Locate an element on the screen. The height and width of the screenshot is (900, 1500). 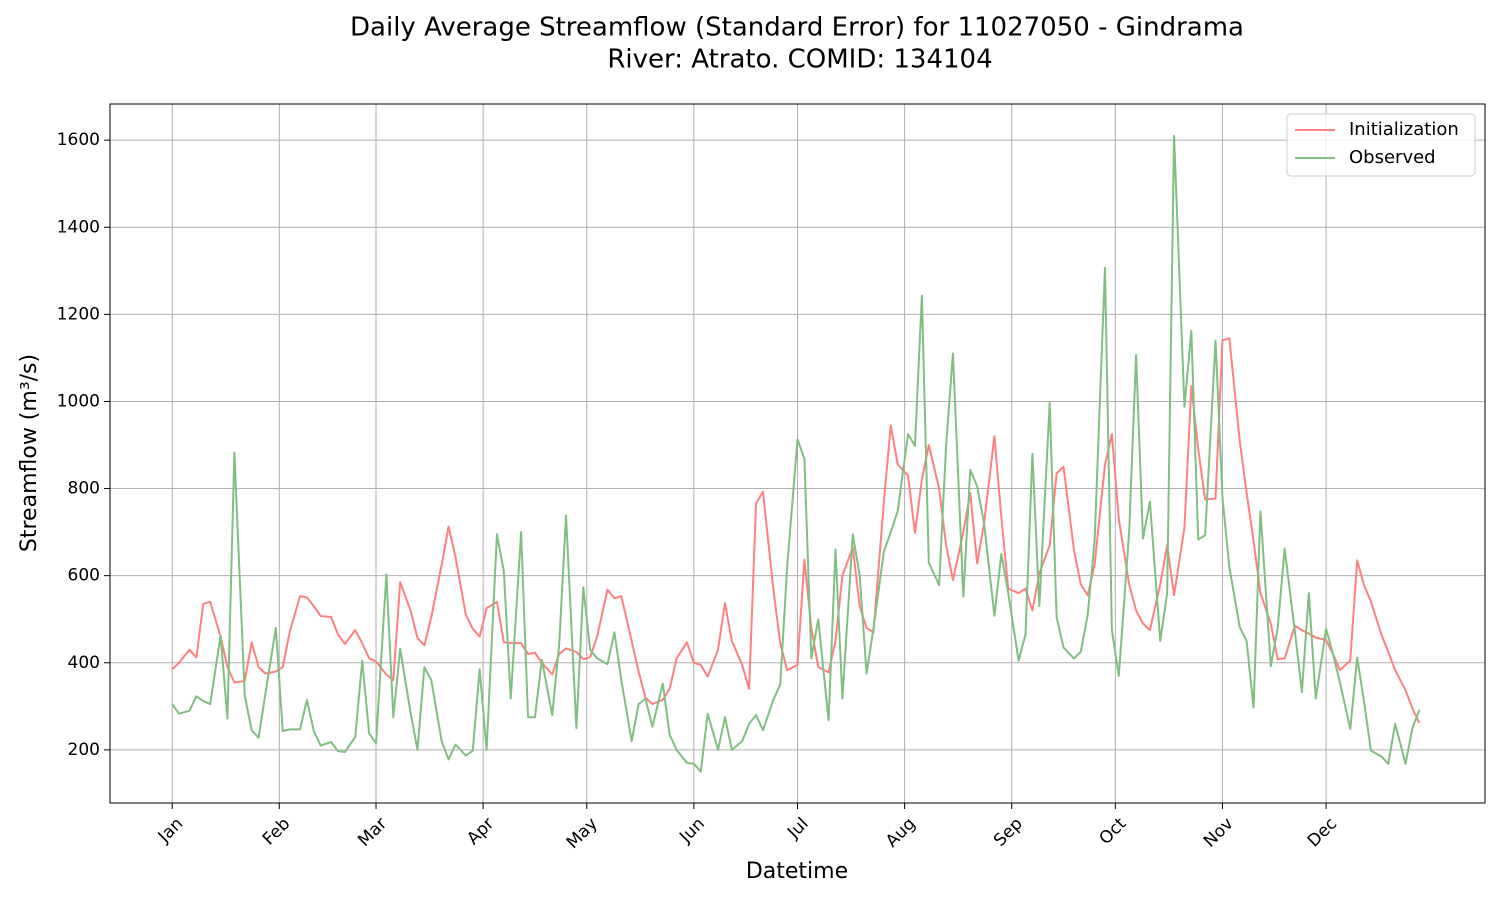
chart-title: River: Atrato. COMID: 134104 is located at coordinates (799, 60).